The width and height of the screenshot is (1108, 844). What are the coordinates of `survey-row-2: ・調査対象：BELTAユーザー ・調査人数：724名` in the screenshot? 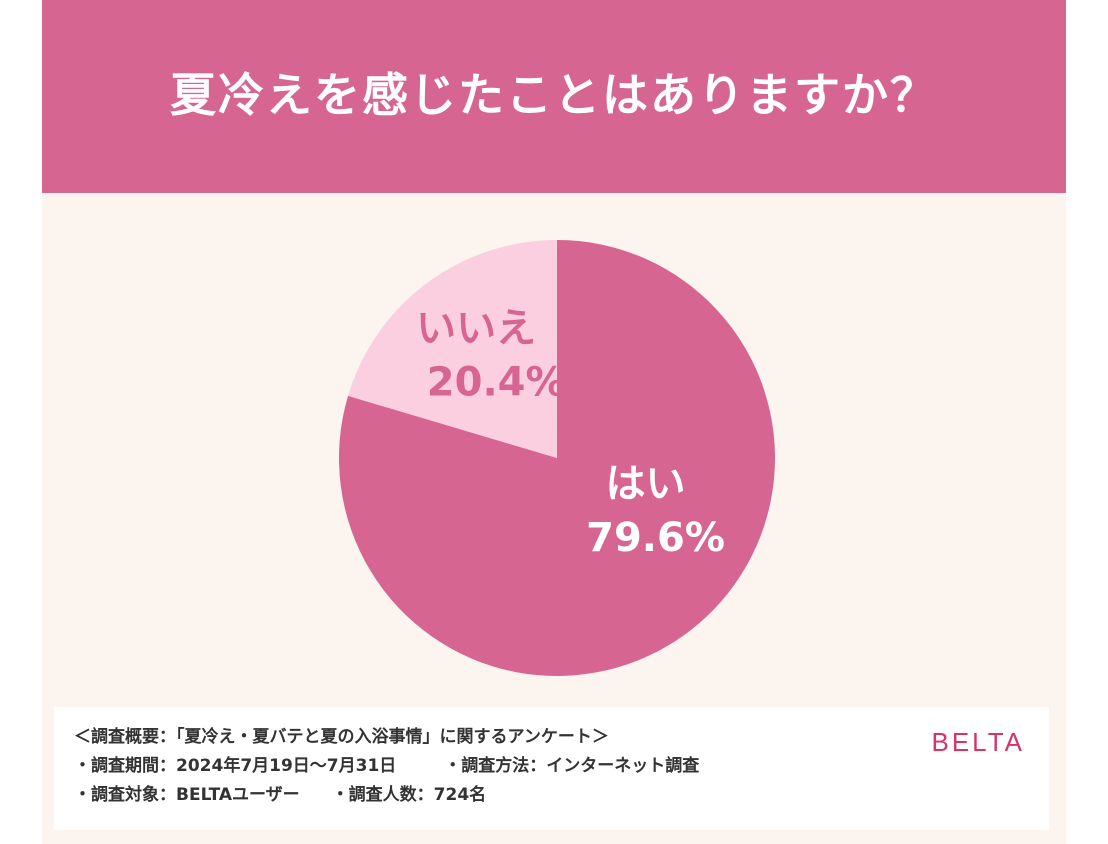 It's located at (386, 795).